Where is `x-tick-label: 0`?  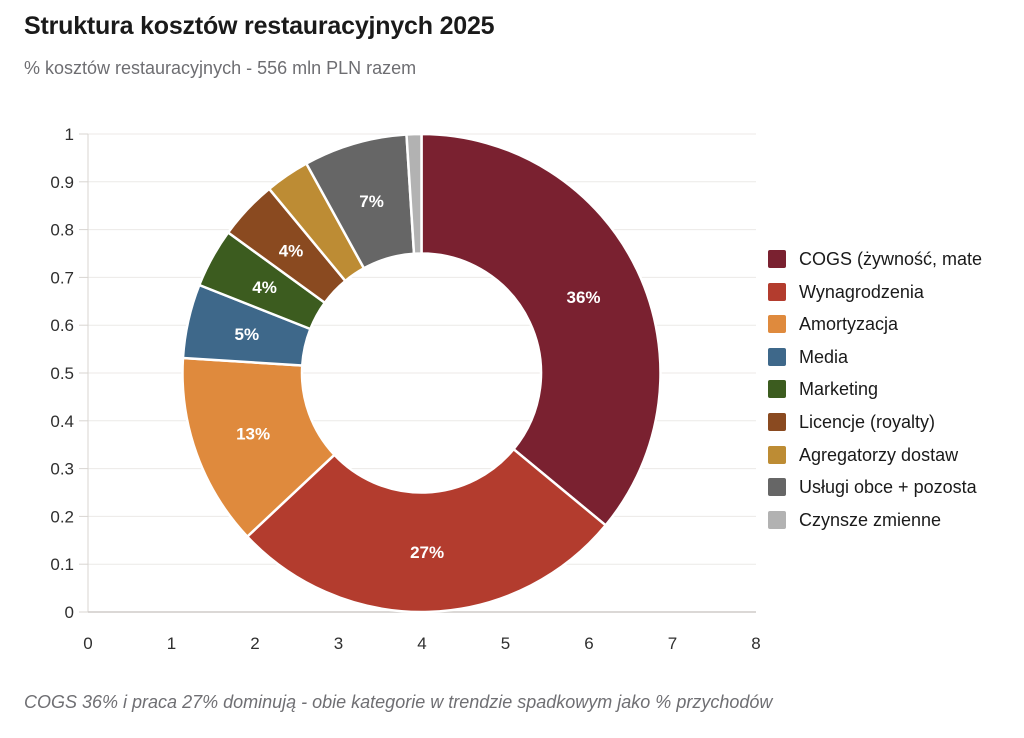 x-tick-label: 0 is located at coordinates (87, 643).